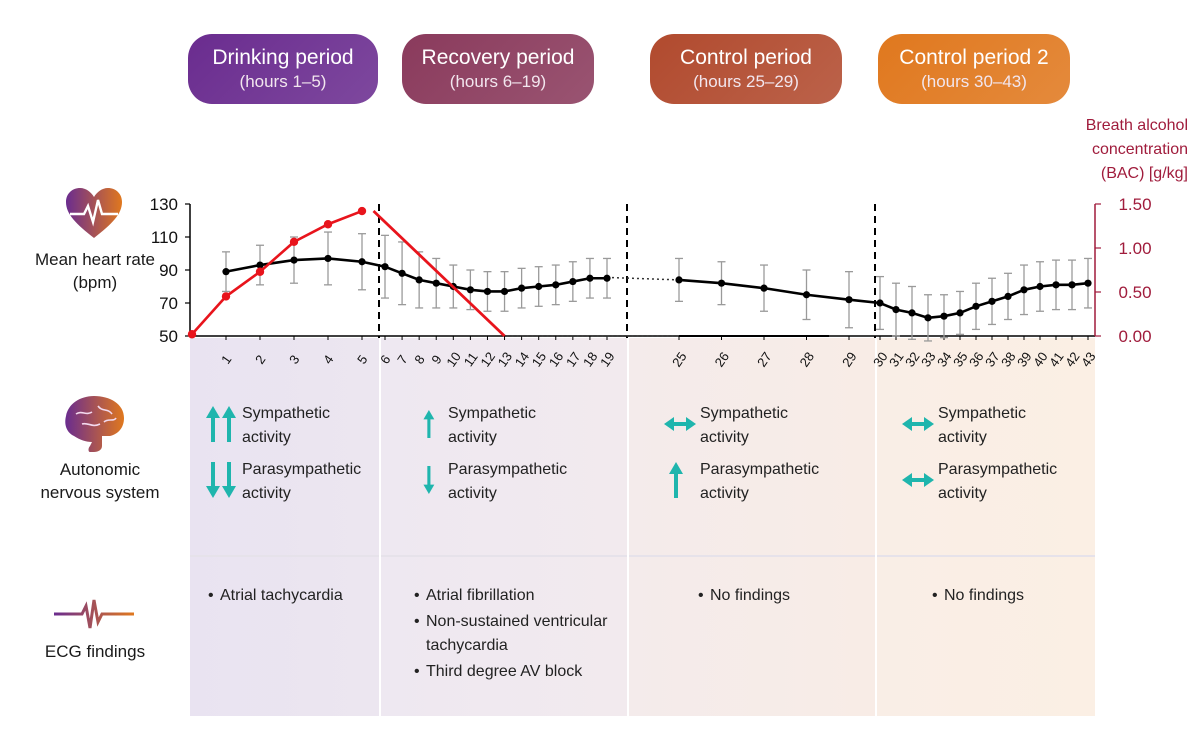 The image size is (1200, 741). What do you see at coordinates (976, 359) in the screenshot?
I see `x-tick-label: 36` at bounding box center [976, 359].